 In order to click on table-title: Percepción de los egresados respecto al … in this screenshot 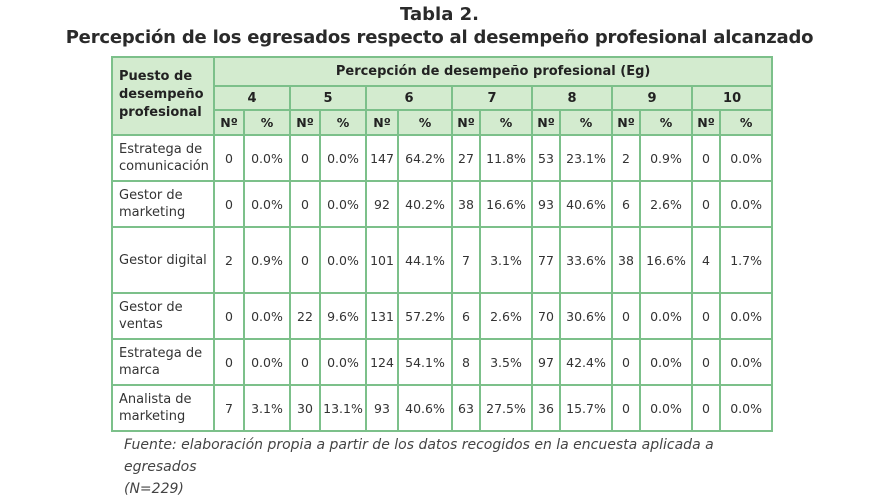, I will do `click(439, 37)`.